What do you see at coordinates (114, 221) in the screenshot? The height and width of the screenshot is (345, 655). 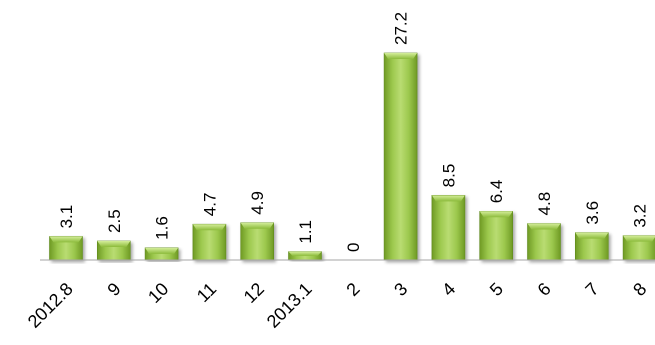 I see `value-label-9: 2.5` at bounding box center [114, 221].